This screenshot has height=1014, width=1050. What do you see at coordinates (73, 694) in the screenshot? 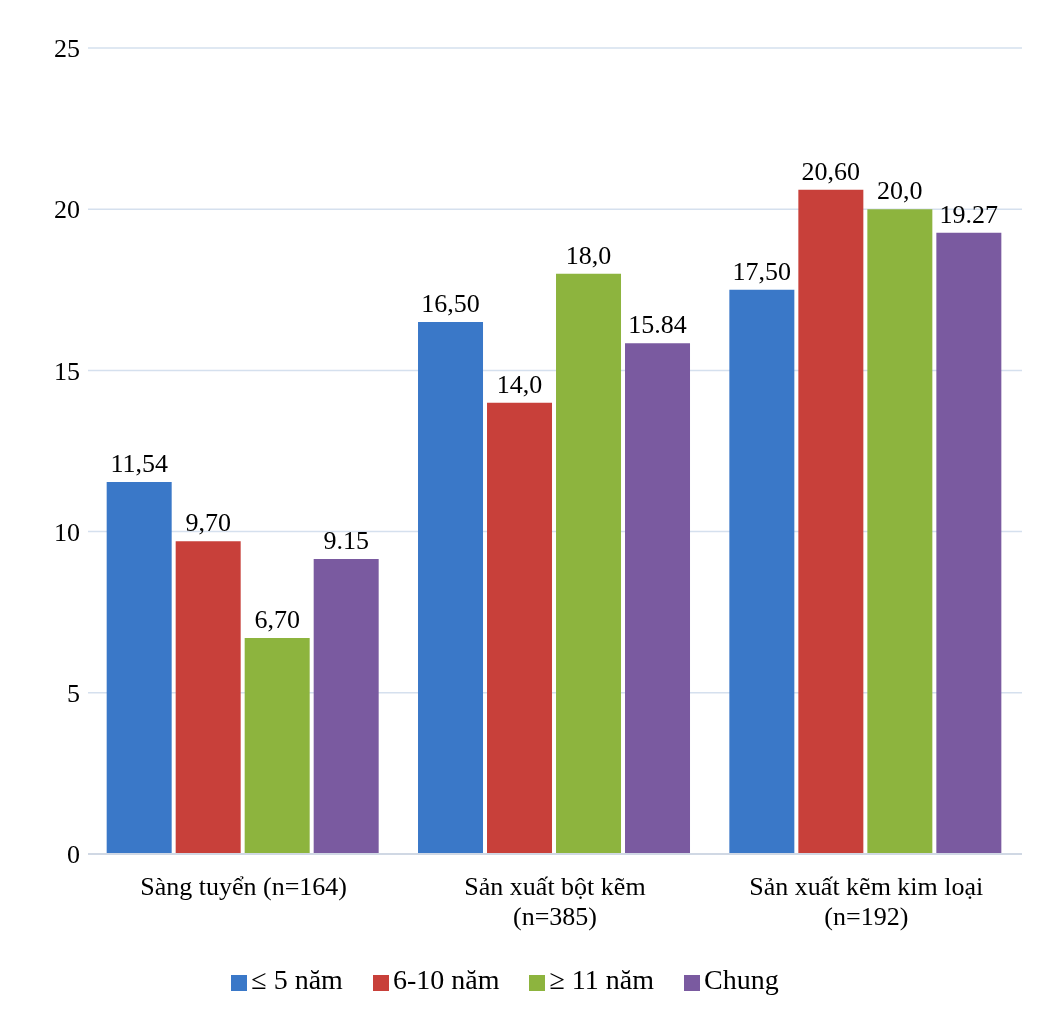
I see `y-tick-label: 5` at bounding box center [73, 694].